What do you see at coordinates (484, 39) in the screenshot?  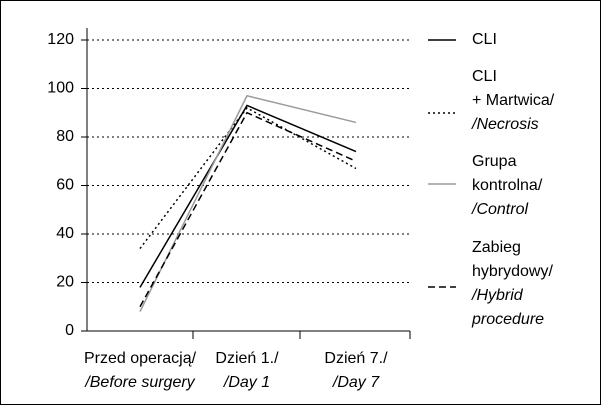 I see `legend-label: CLI` at bounding box center [484, 39].